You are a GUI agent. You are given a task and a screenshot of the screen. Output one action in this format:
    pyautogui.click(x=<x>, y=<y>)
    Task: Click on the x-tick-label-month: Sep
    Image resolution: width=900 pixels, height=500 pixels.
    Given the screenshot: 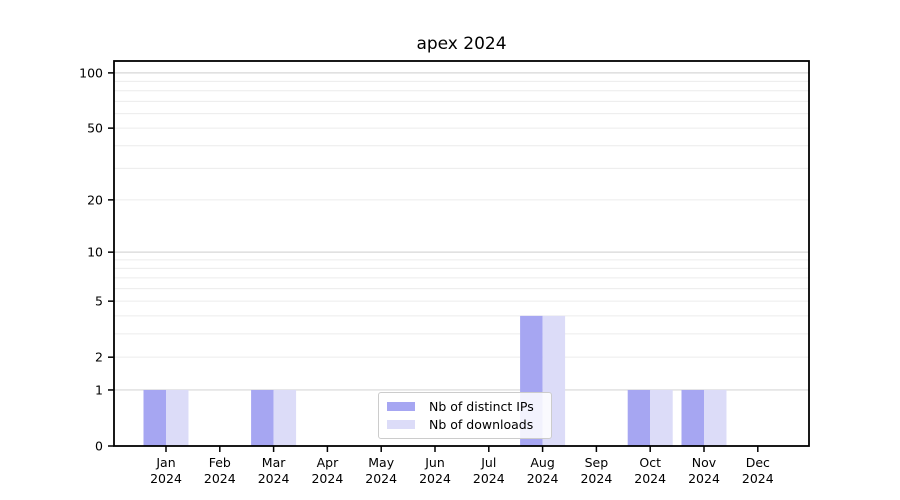 What is the action you would take?
    pyautogui.click(x=597, y=462)
    